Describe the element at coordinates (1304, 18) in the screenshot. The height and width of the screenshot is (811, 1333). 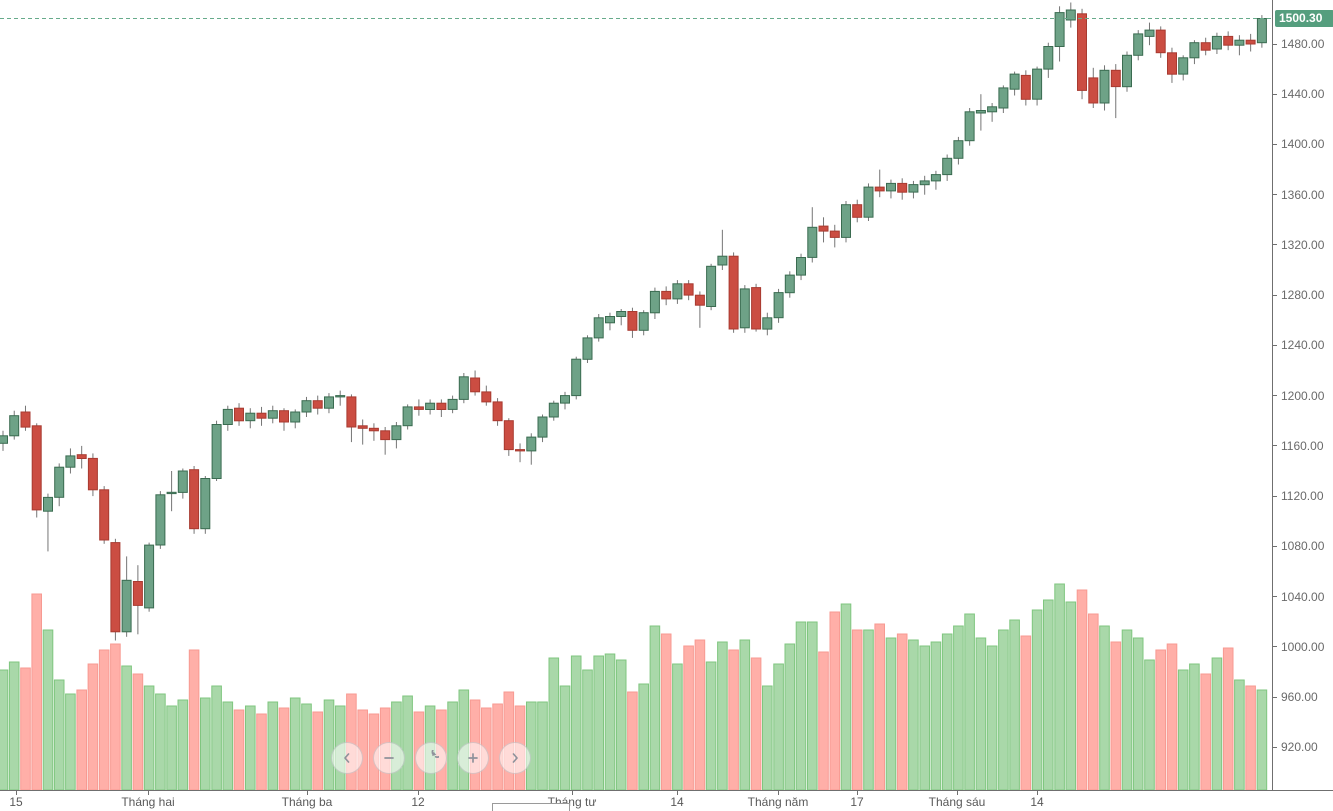
I see `last-price-label: 1500.30` at that location.